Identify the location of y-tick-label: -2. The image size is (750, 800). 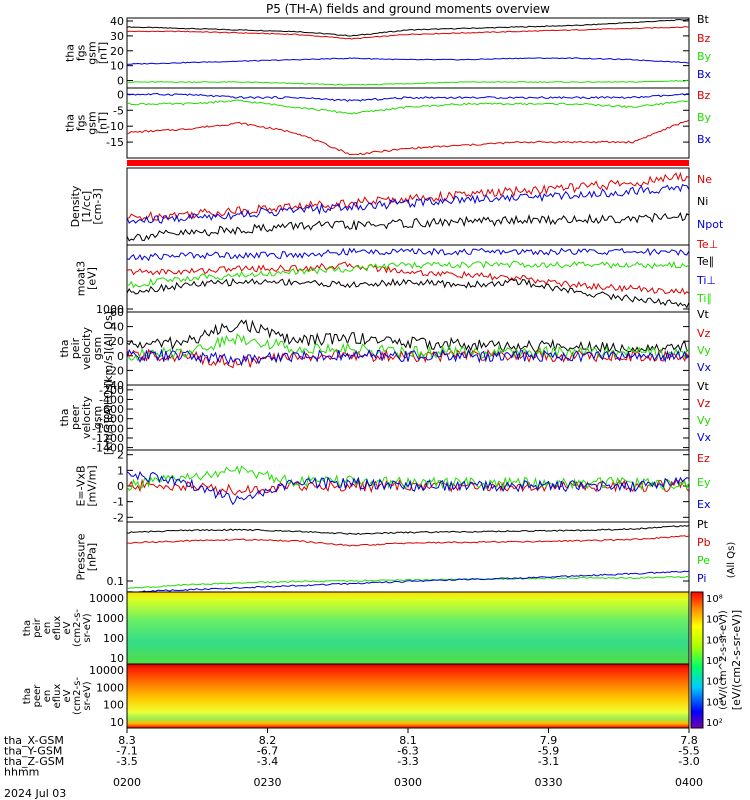
(118, 517).